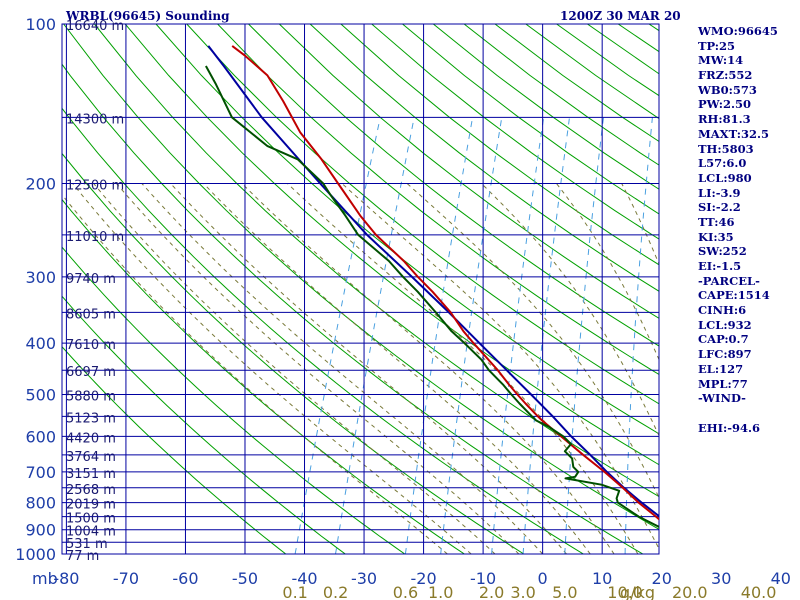 This screenshot has width=800, height=600. What do you see at coordinates (91, 505) in the screenshot?
I see `height-label: 2019 m` at bounding box center [91, 505].